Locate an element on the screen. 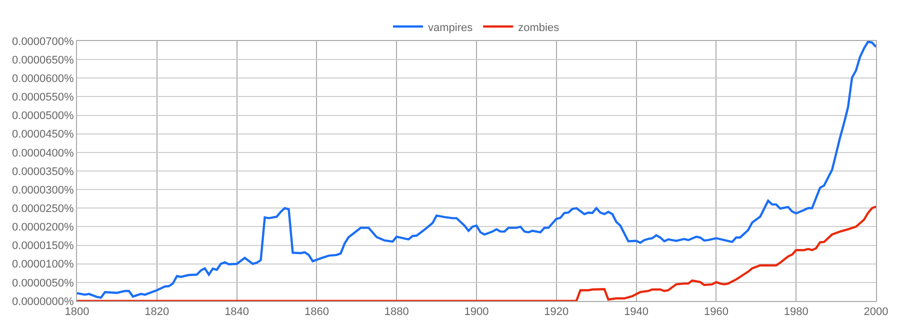 This screenshot has width=900, height=330. legend-label: vampires is located at coordinates (451, 28).